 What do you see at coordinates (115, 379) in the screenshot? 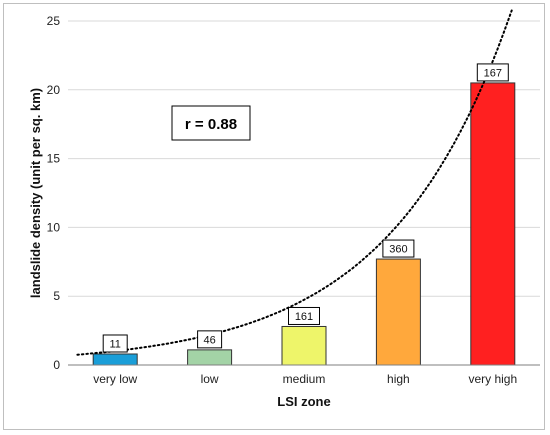
I see `x-tick-label: very low` at bounding box center [115, 379].